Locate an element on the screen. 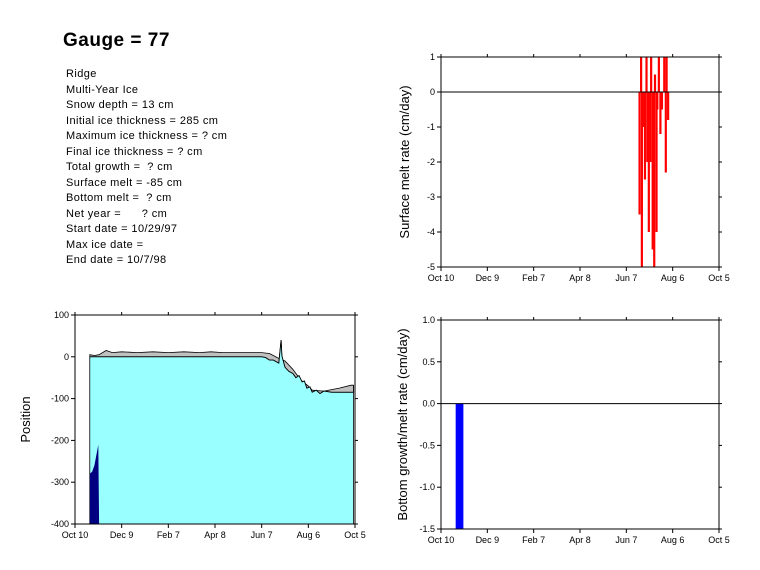 This screenshot has width=760, height=570. surface-y-tick-label: -4 is located at coordinates (431, 232).